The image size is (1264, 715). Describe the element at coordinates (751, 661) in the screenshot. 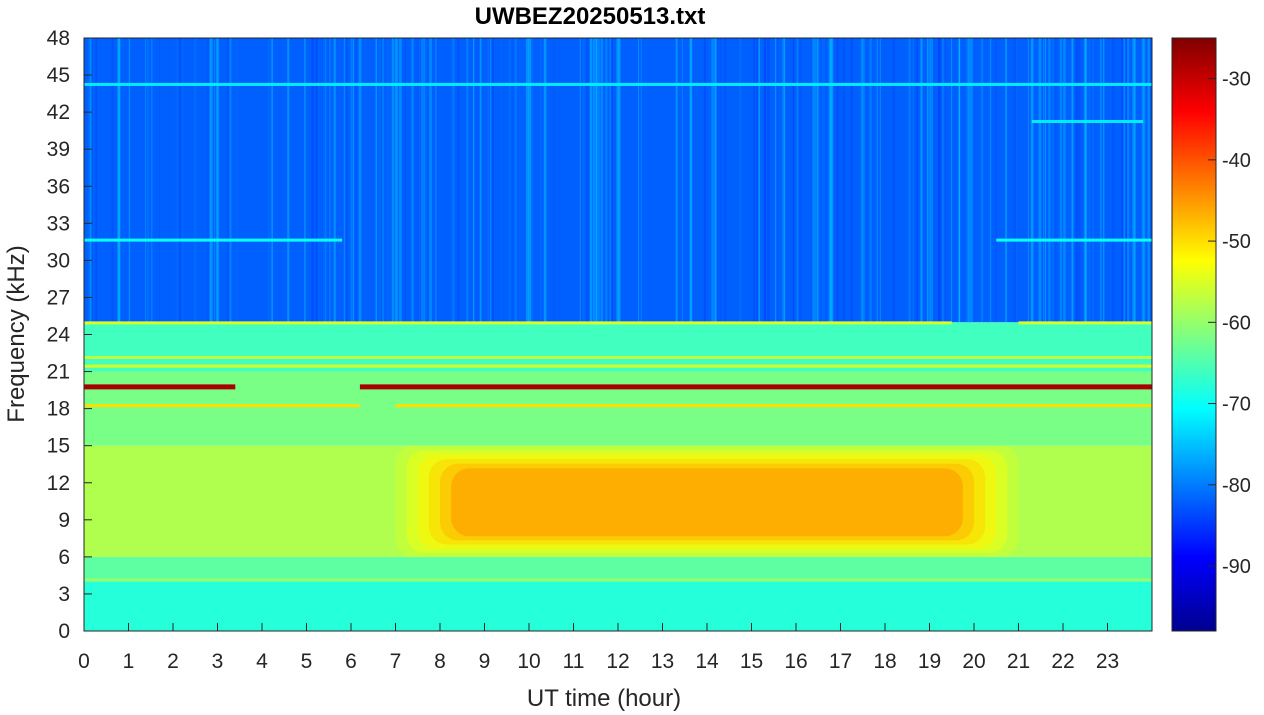

I see `x-tick-label: 15` at that location.